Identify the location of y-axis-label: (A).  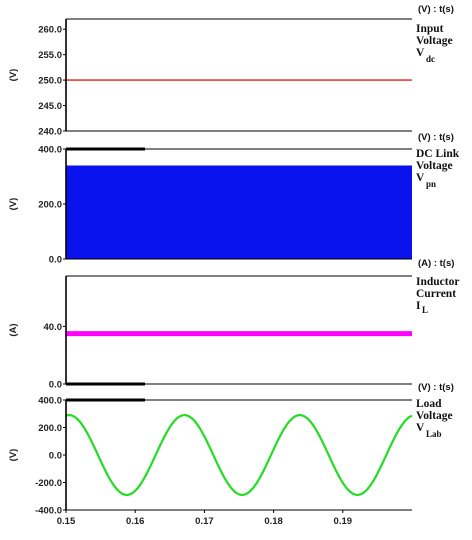
(13, 329).